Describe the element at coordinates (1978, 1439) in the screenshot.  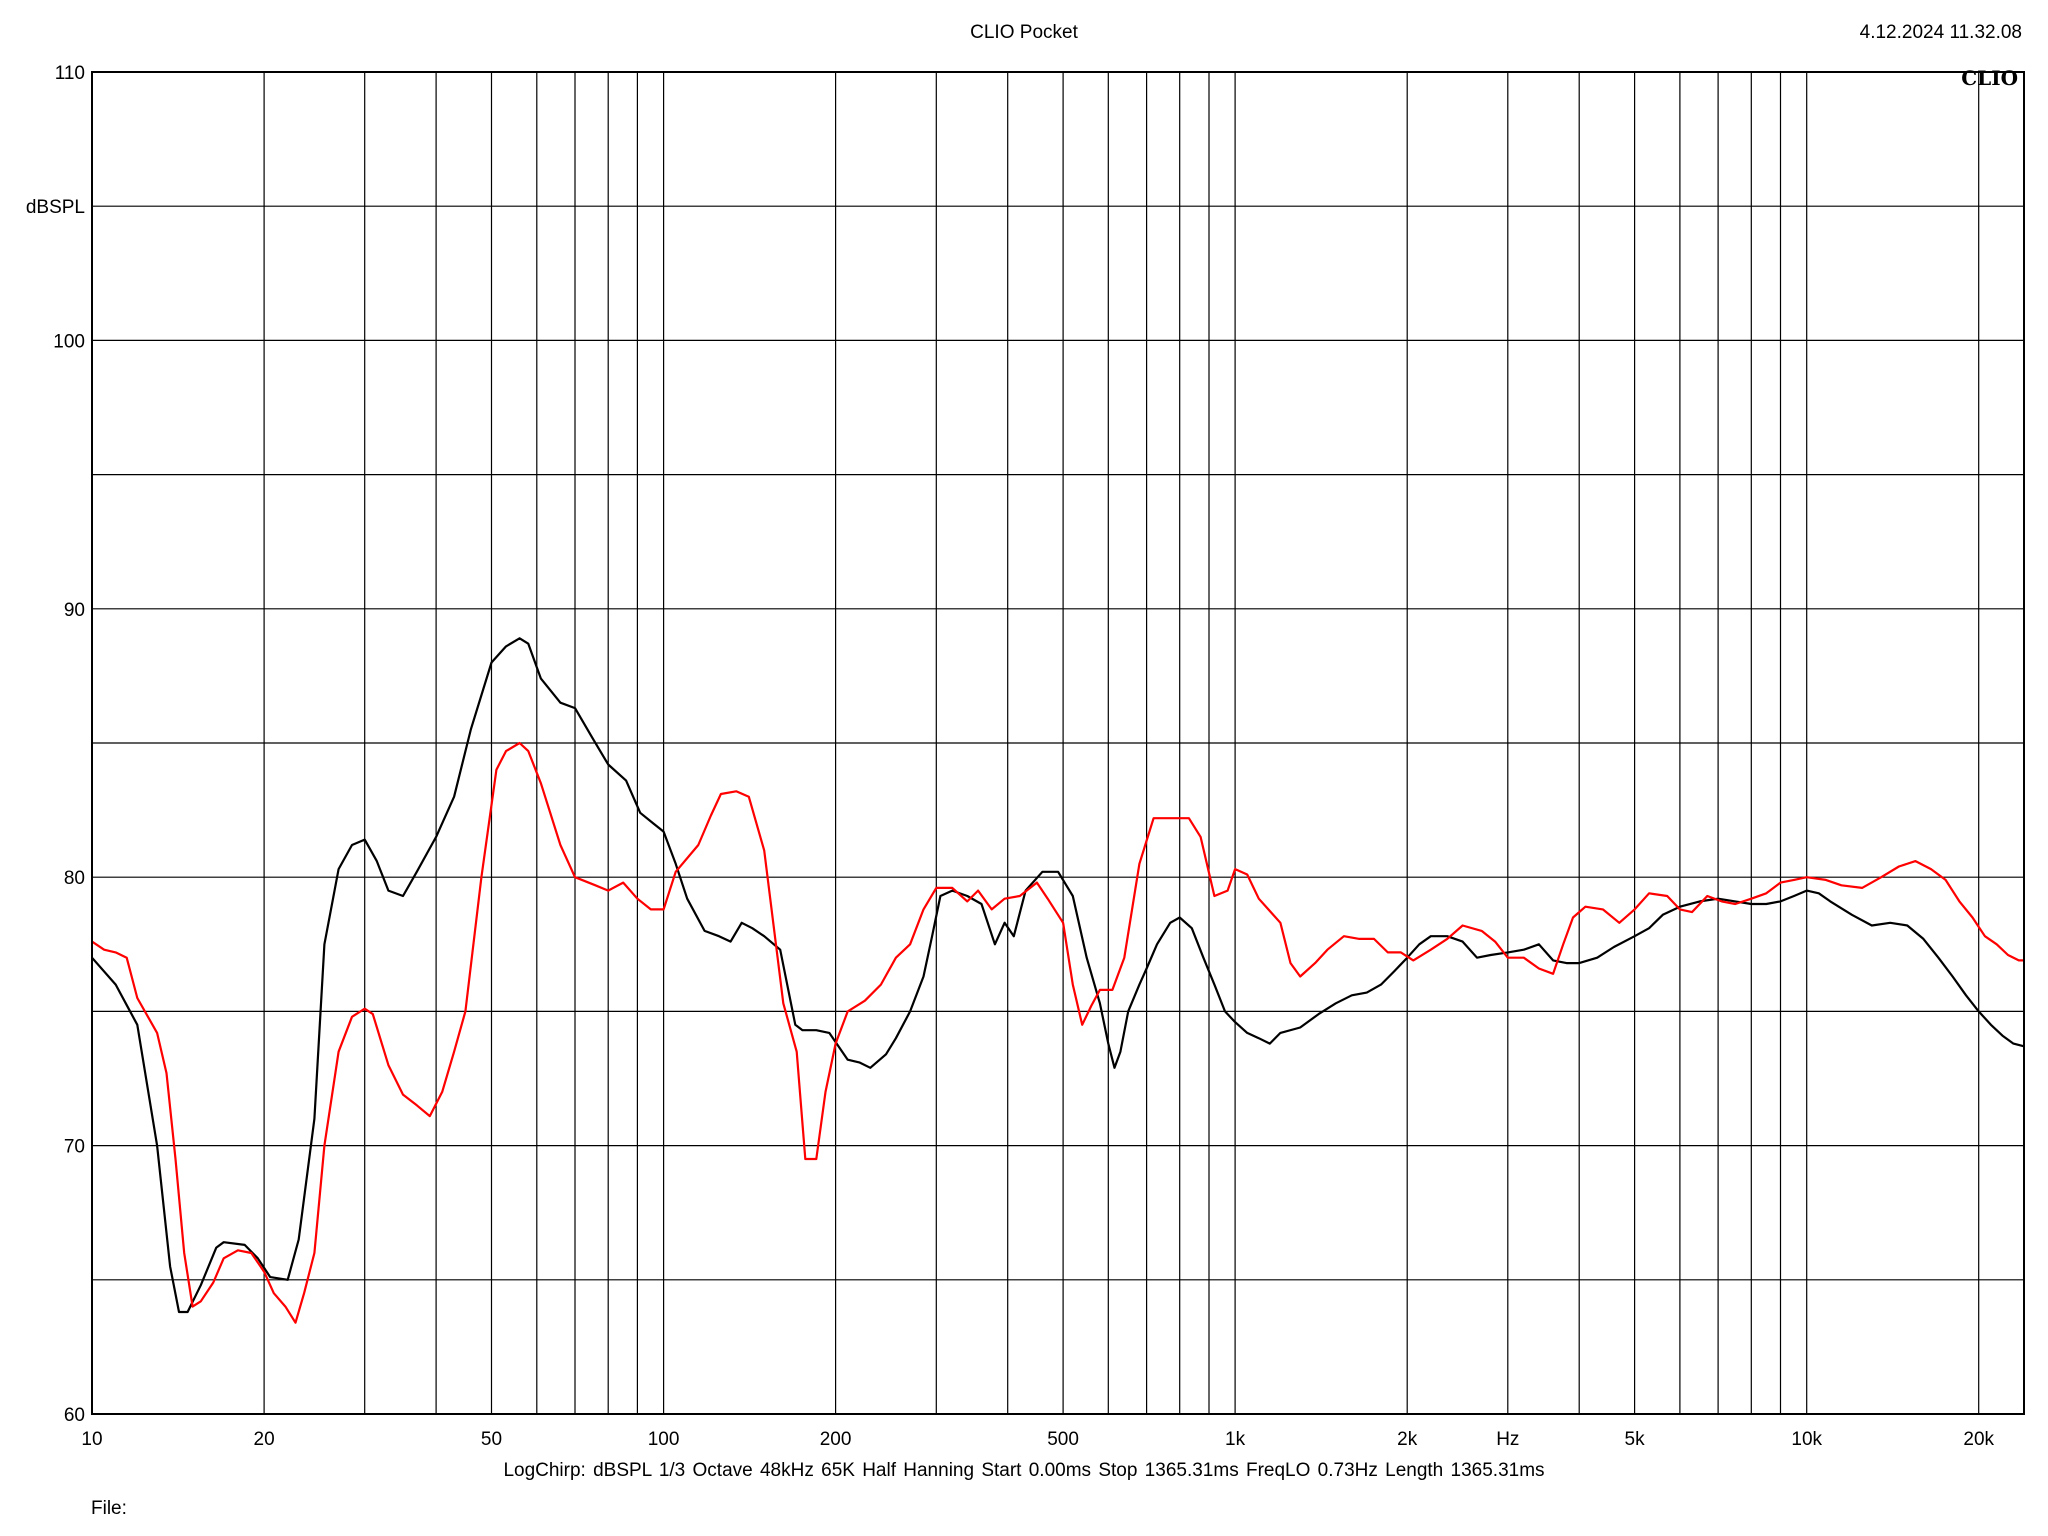
I see `x-tick-label: 20k` at that location.